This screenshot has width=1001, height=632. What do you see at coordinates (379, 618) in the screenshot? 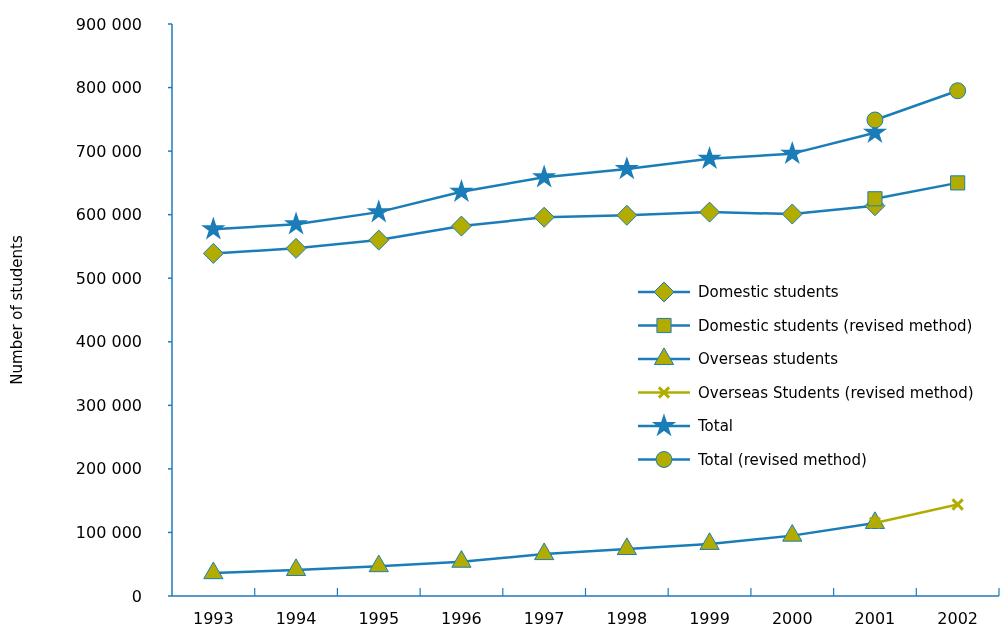
I see `x-tick-label: 1995` at bounding box center [379, 618].